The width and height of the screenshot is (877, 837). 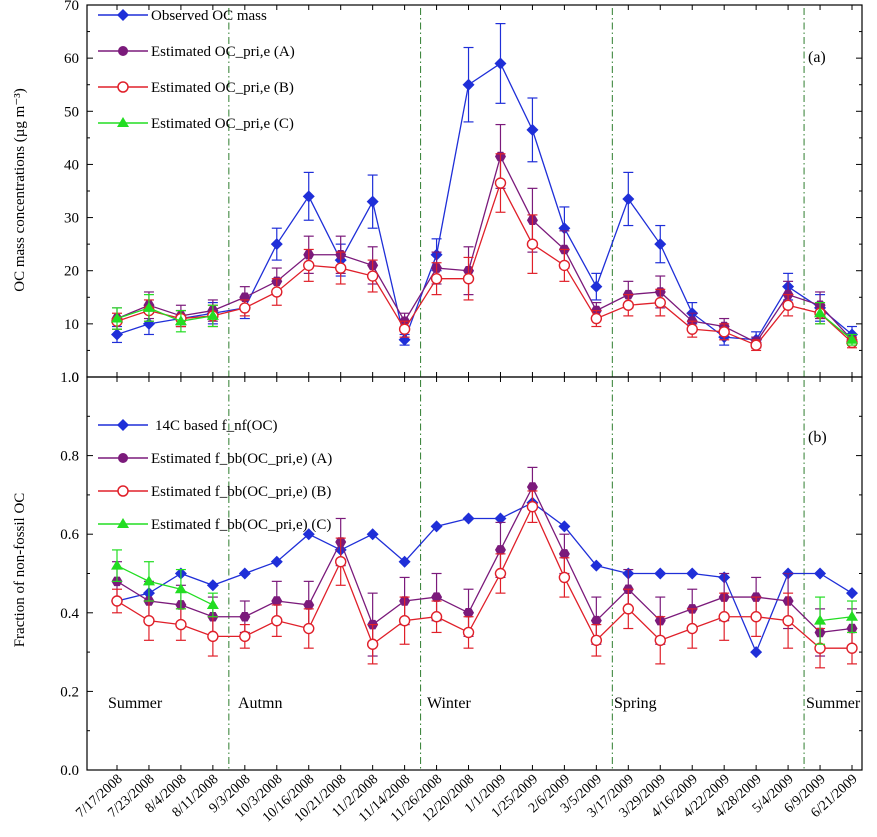 What do you see at coordinates (71, 112) in the screenshot?
I see `y-tick-label: 50` at bounding box center [71, 112].